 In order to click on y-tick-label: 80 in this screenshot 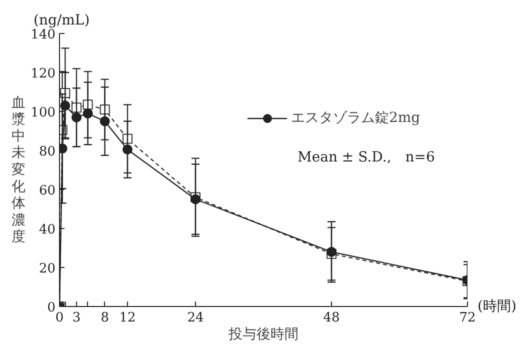, I will do `click(47, 152)`.